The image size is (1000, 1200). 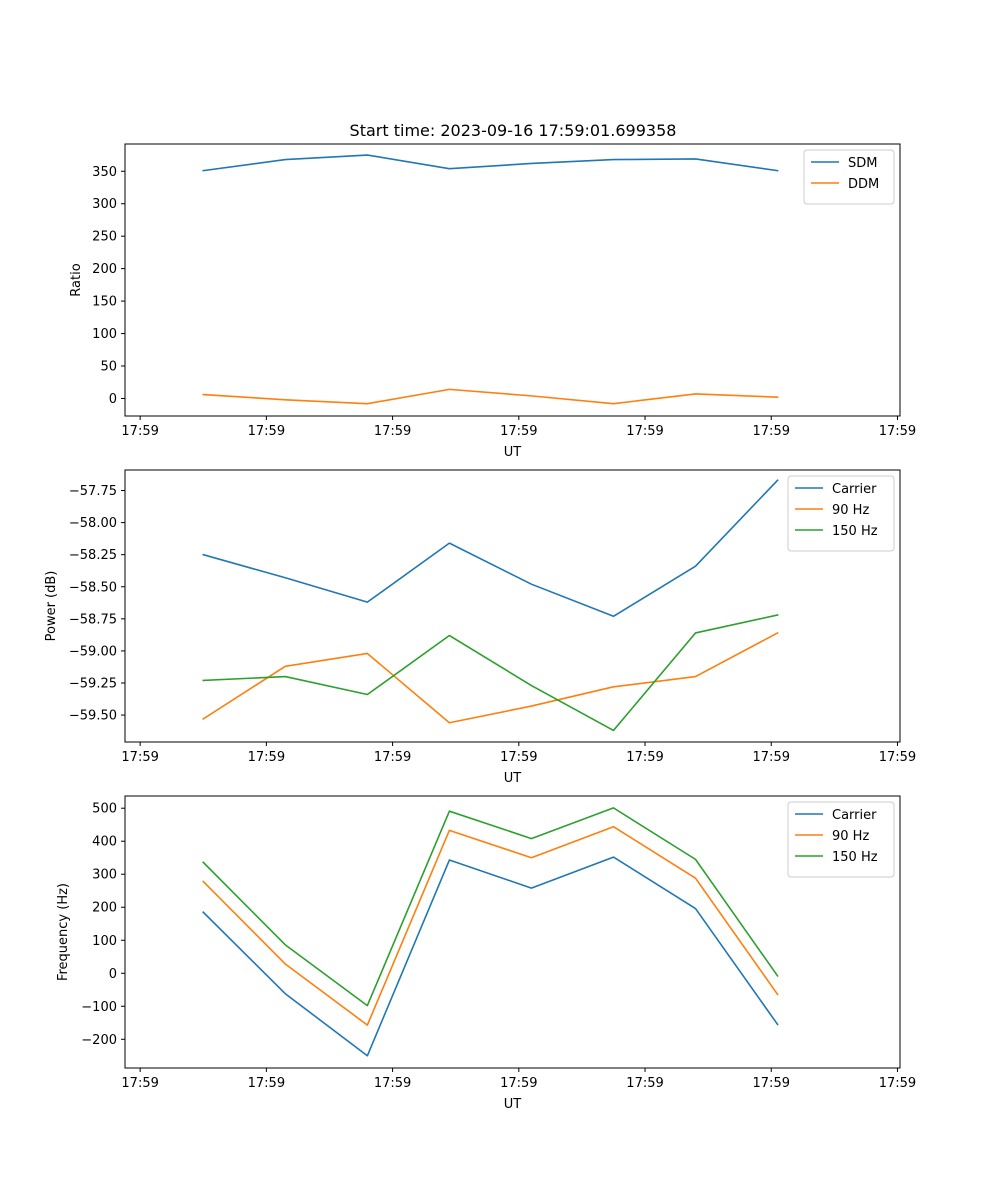 I want to click on y-tick-label: −59.25, so click(x=93, y=683).